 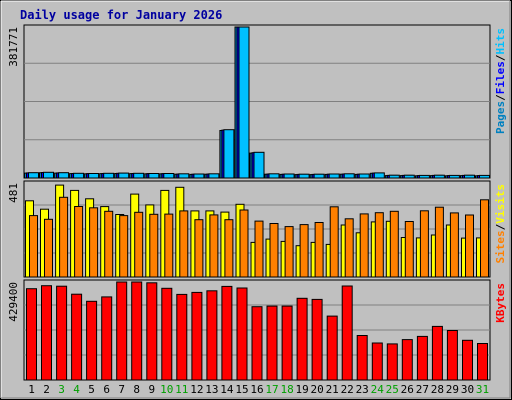 What do you see at coordinates (407, 389) in the screenshot?
I see `x-tick-label: 26` at bounding box center [407, 389].